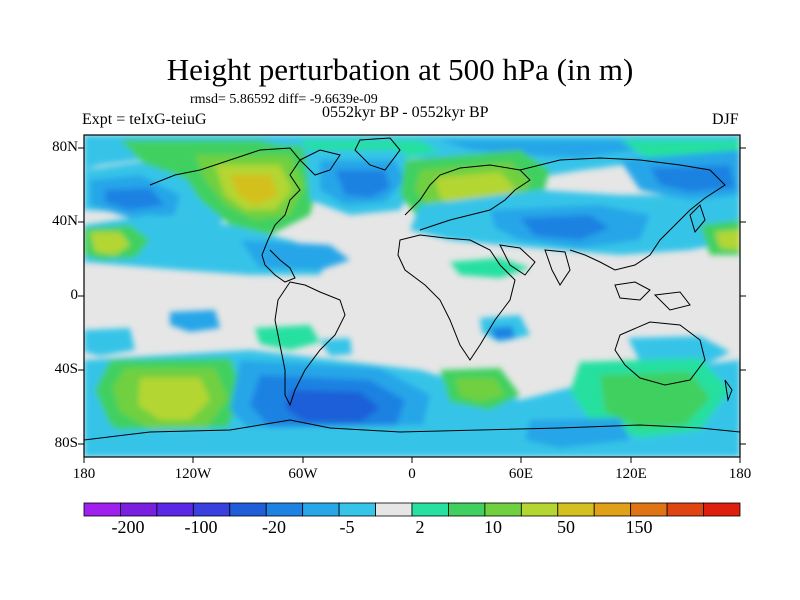 This screenshot has width=800, height=600. Describe the element at coordinates (274, 527) in the screenshot. I see `colorbar-label: -20` at that location.